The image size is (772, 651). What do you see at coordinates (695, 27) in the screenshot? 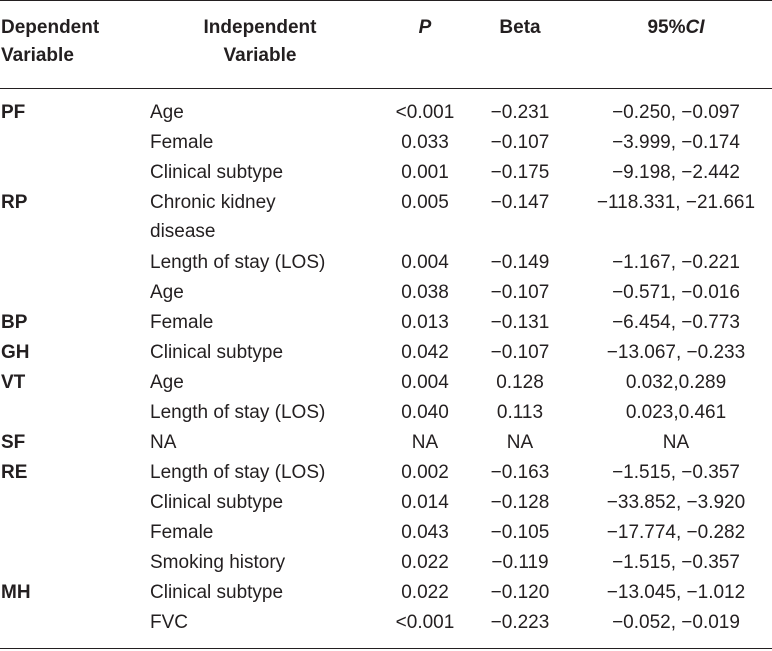
I see `header-ci-italic: CI` at bounding box center [695, 27].